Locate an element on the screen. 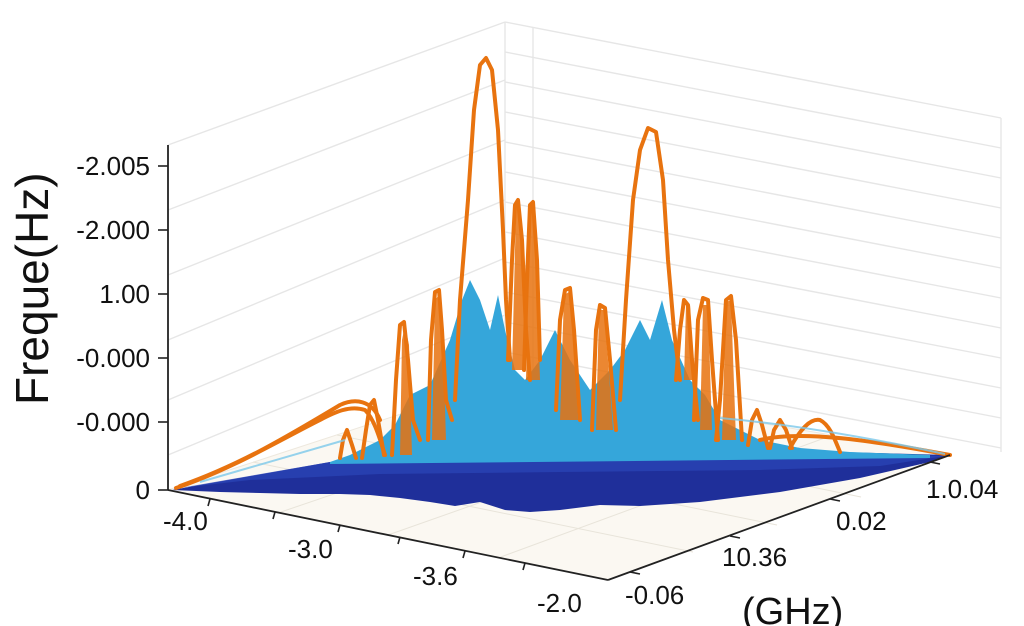 This screenshot has height=626, width=1024. x-tick-2: -3.6 is located at coordinates (435, 576).